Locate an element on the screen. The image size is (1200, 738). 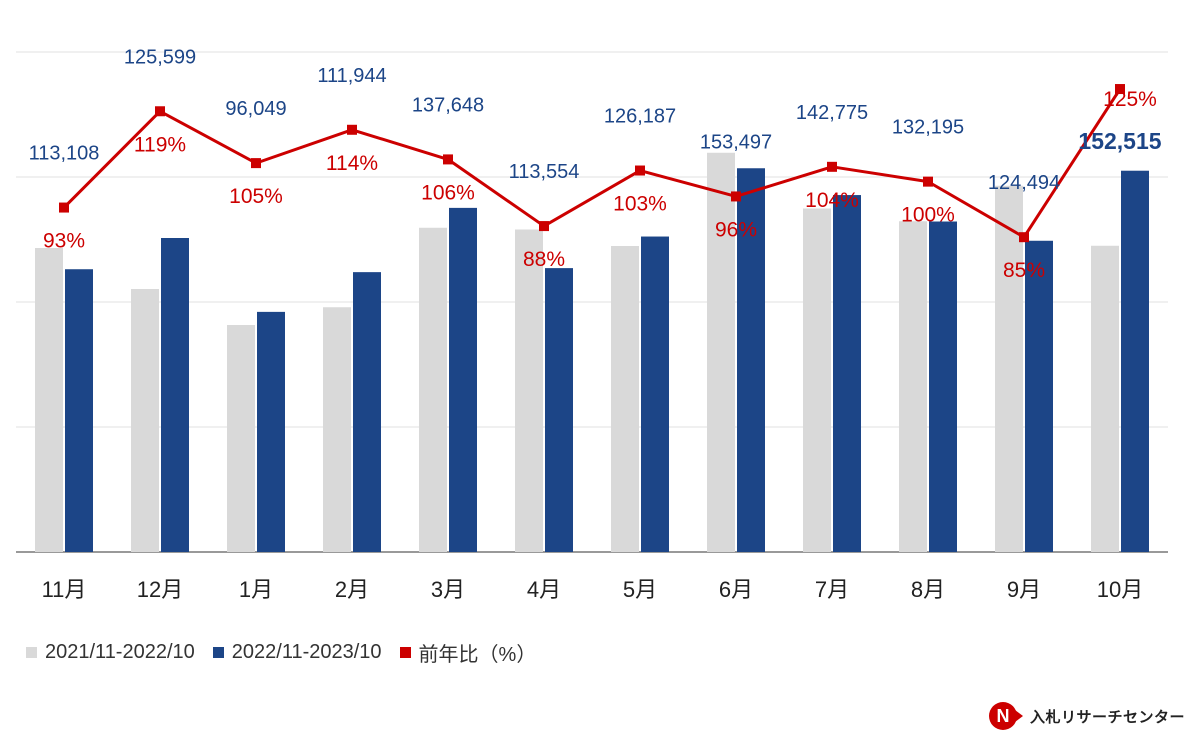
legend-label-series-1: 2021/11-2022/10 is located at coordinates (120, 652).